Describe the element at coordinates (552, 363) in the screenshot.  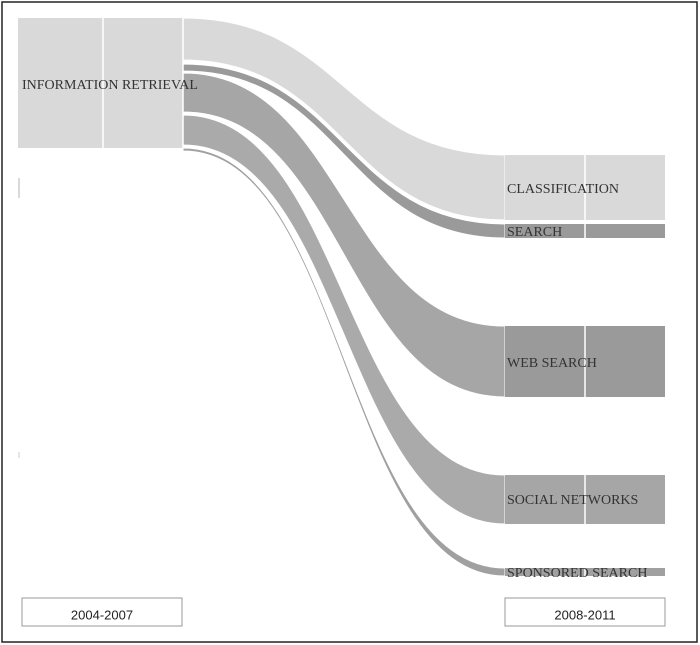
I see `target-label: WEB SEARCH` at that location.